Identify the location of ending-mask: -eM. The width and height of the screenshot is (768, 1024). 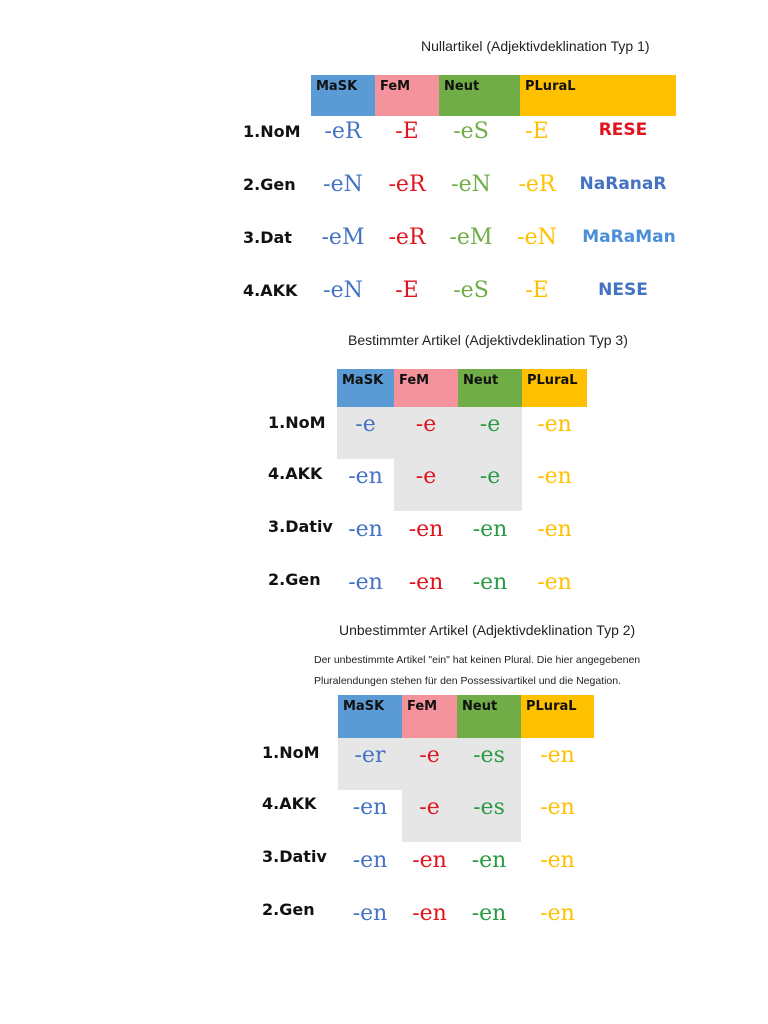
(343, 237).